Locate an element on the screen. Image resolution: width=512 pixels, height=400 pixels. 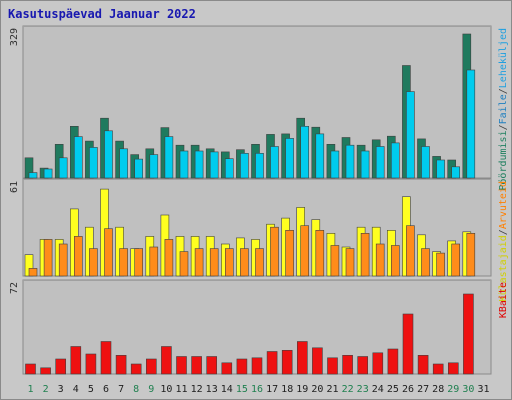
x-tick-label-6: 6 is located at coordinates (106, 389).